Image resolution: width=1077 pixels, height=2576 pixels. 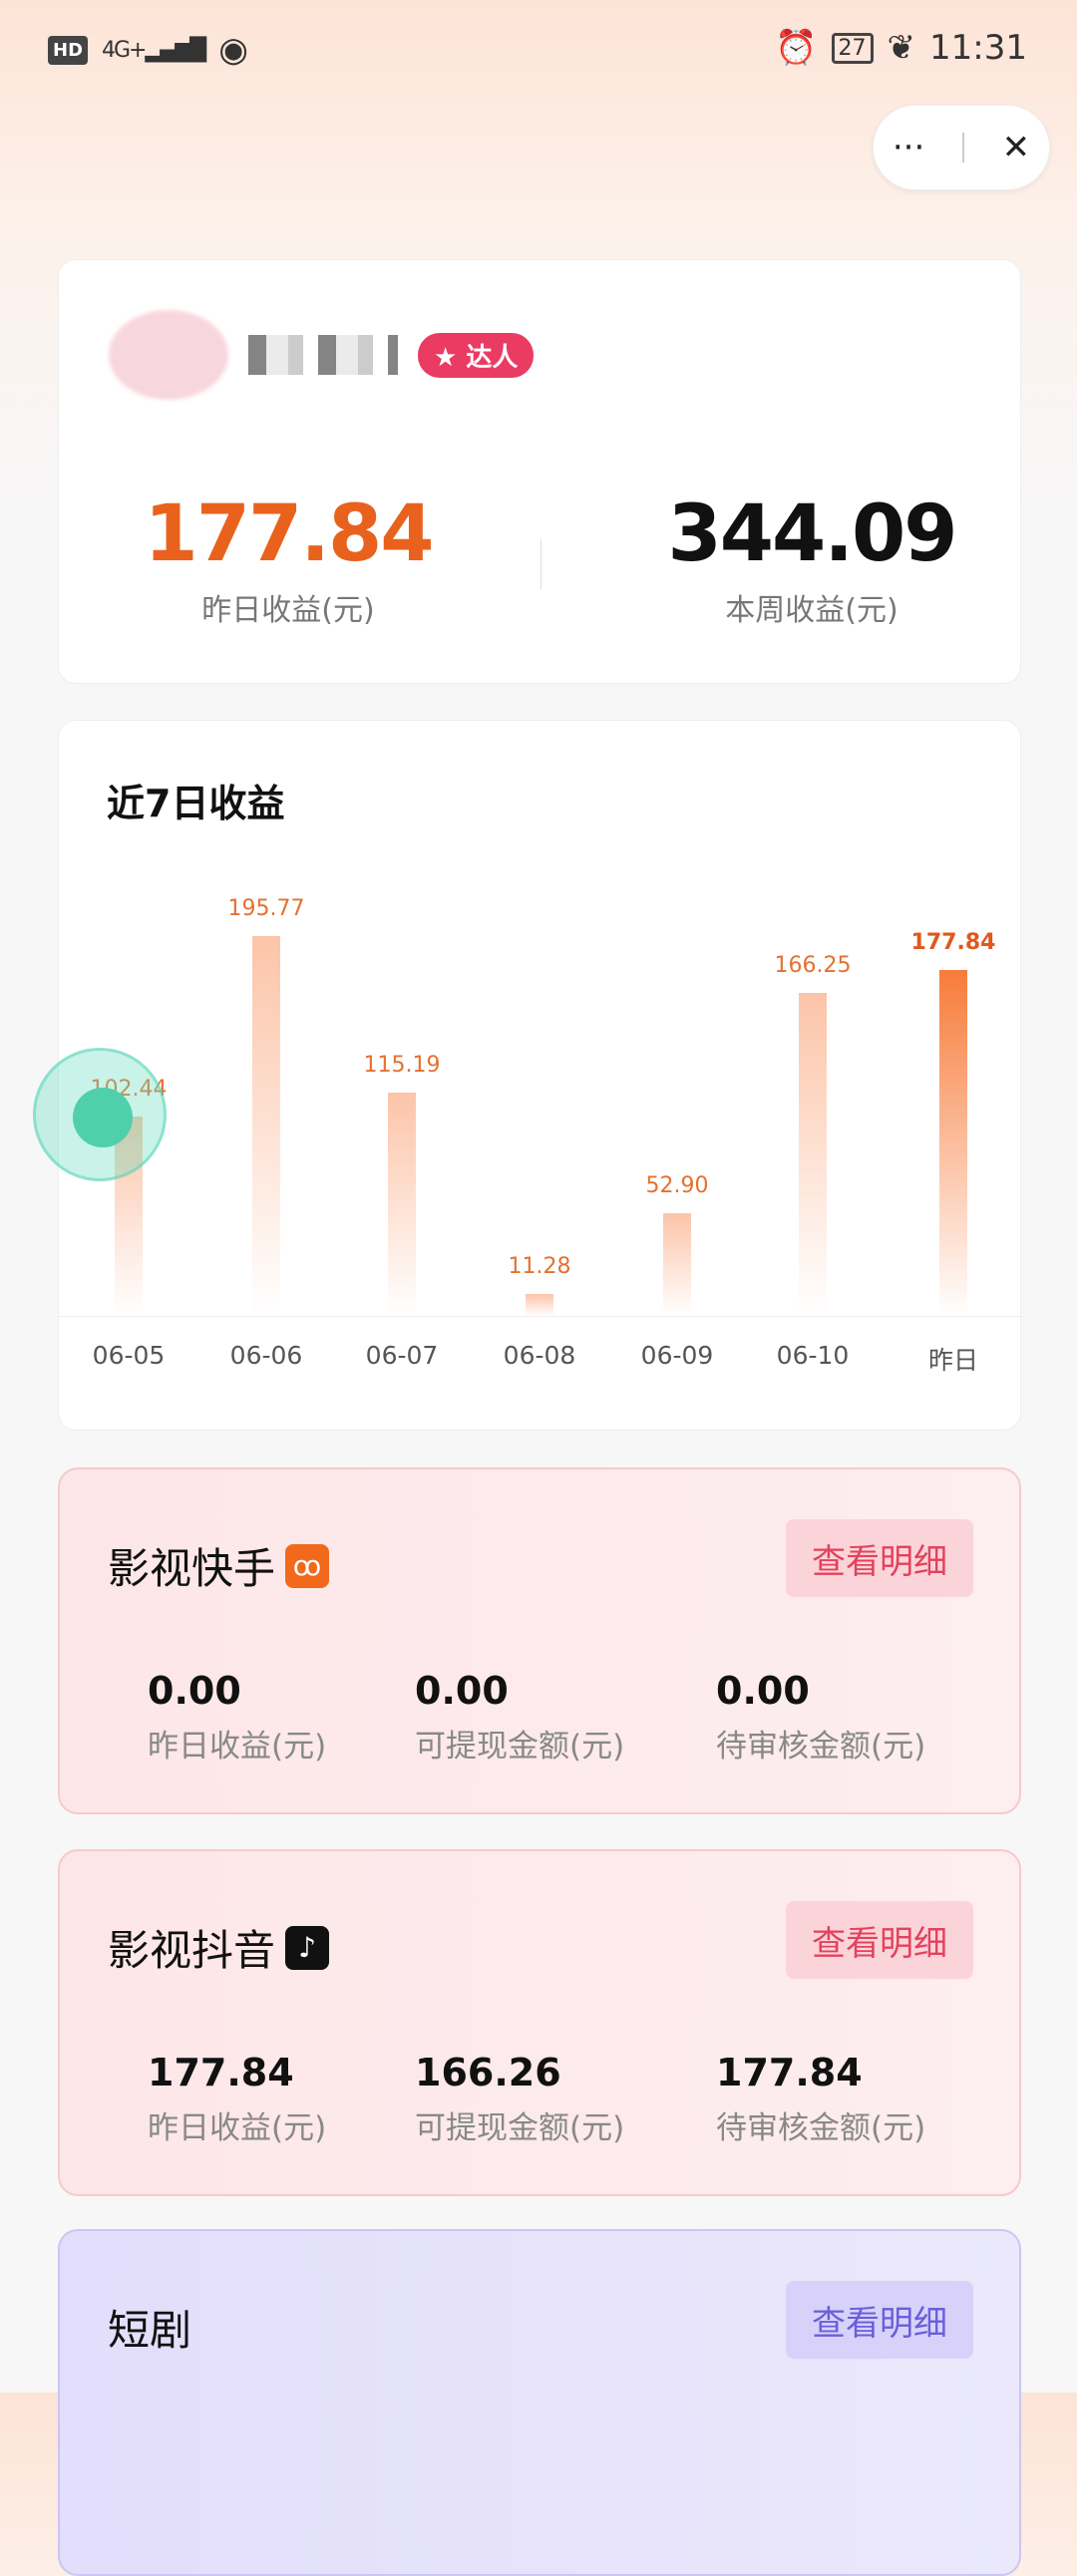 I want to click on x-tick-label: 06-10, so click(x=813, y=1355).